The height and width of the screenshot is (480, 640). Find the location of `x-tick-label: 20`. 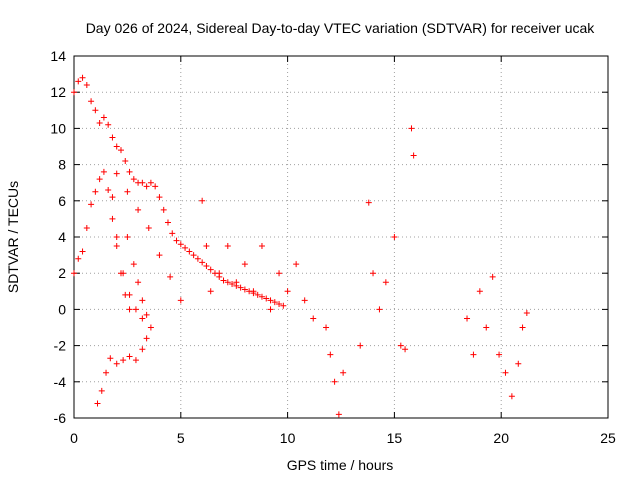

x-tick-label: 20 is located at coordinates (501, 438).